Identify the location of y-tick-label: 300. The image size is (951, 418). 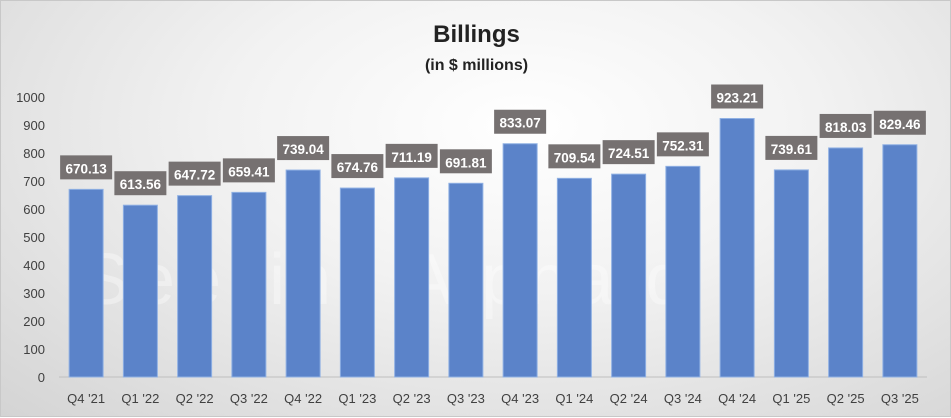
(34, 293).